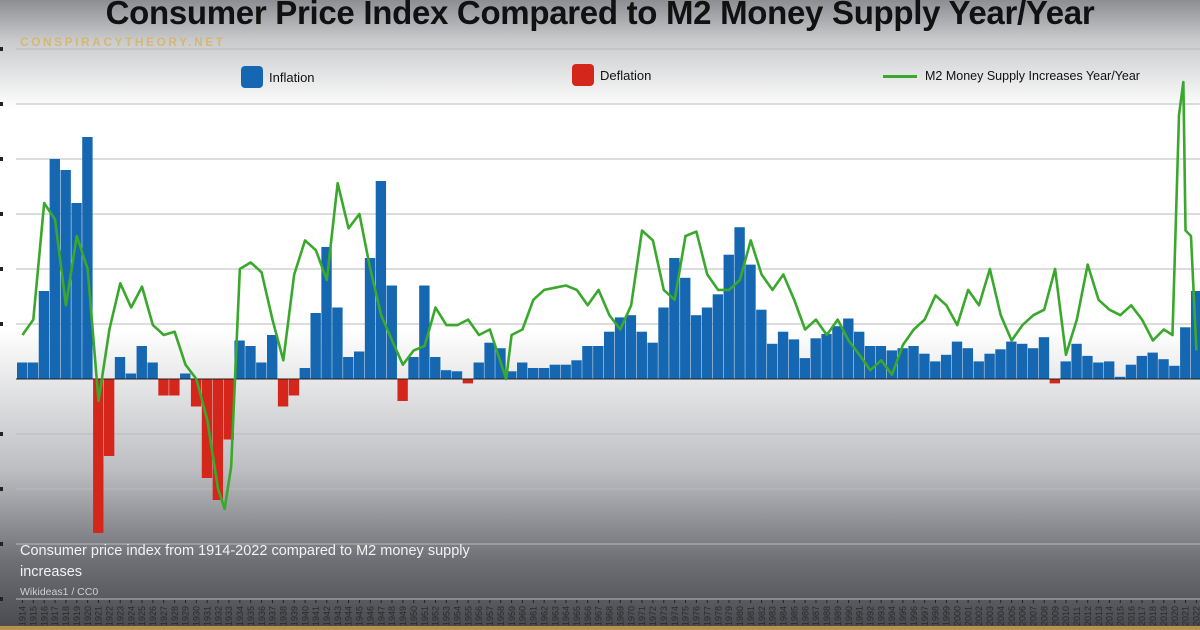  Describe the element at coordinates (44, 616) in the screenshot. I see `x-tick-label: 1916` at that location.